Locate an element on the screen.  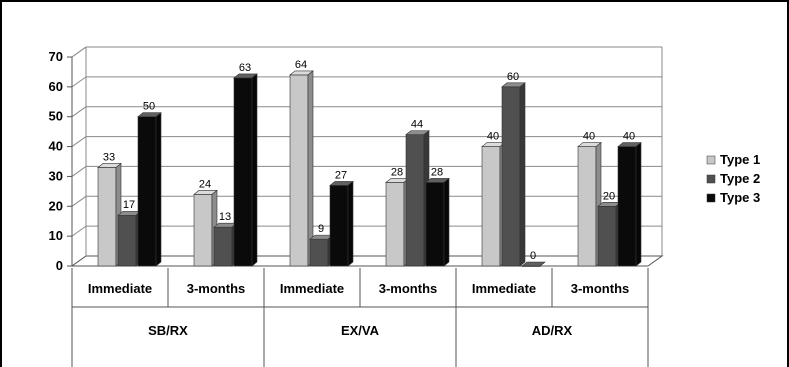
data-label-1-3: 64 is located at coordinates (301, 65).